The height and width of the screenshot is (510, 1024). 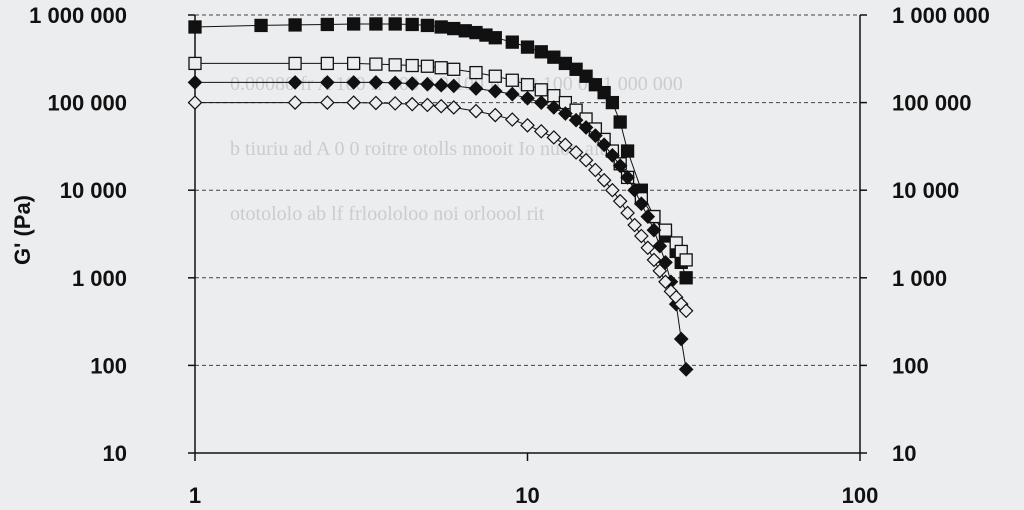 What do you see at coordinates (919, 278) in the screenshot?
I see `y-tick-label-right: 1 000` at bounding box center [919, 278].